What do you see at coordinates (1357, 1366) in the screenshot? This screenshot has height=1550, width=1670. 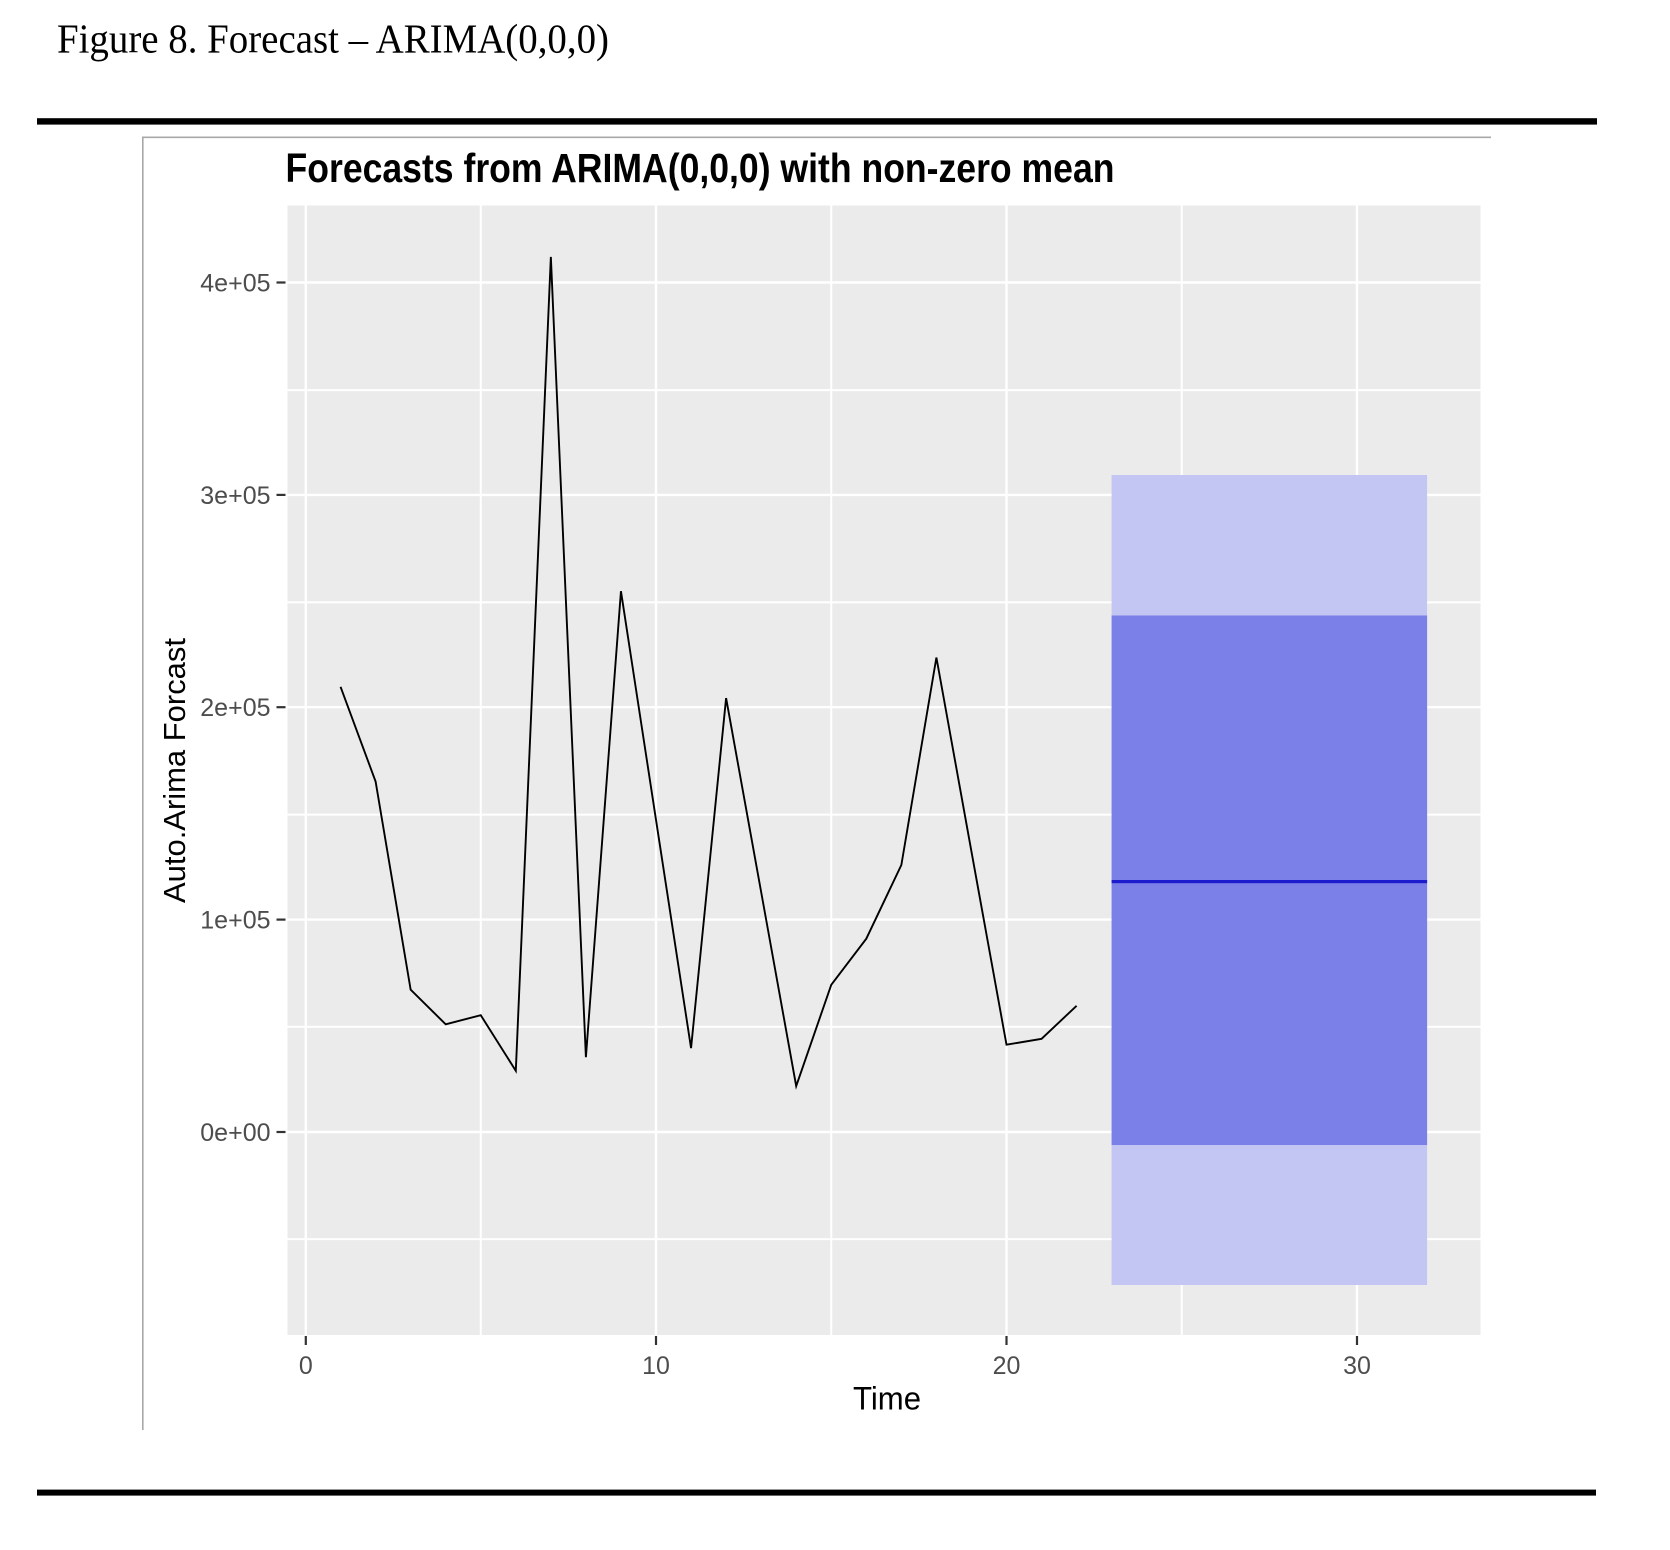 I see `svg-text: 30` at bounding box center [1357, 1366].